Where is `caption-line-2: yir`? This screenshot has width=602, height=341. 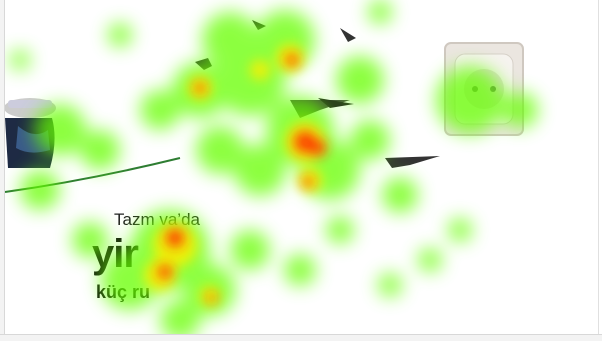
caption-line-2: yir is located at coordinates (115, 254).